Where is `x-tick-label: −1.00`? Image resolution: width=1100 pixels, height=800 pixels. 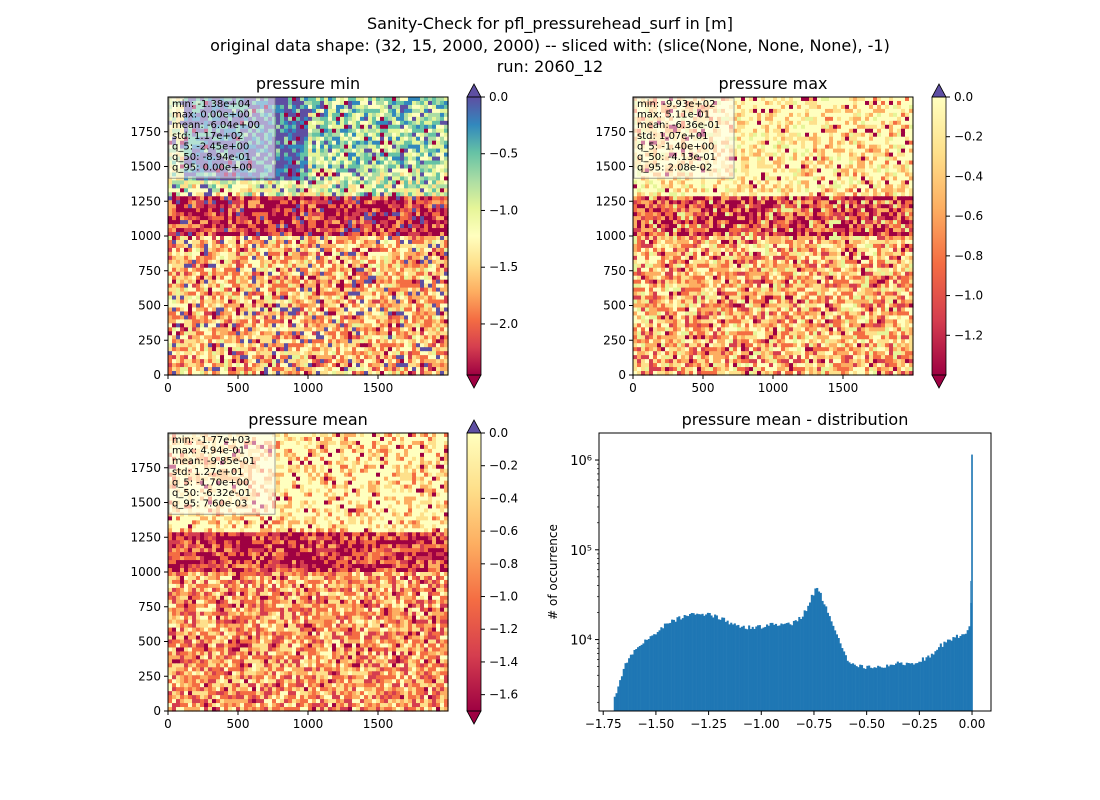 x-tick-label: −1.00 is located at coordinates (761, 724).